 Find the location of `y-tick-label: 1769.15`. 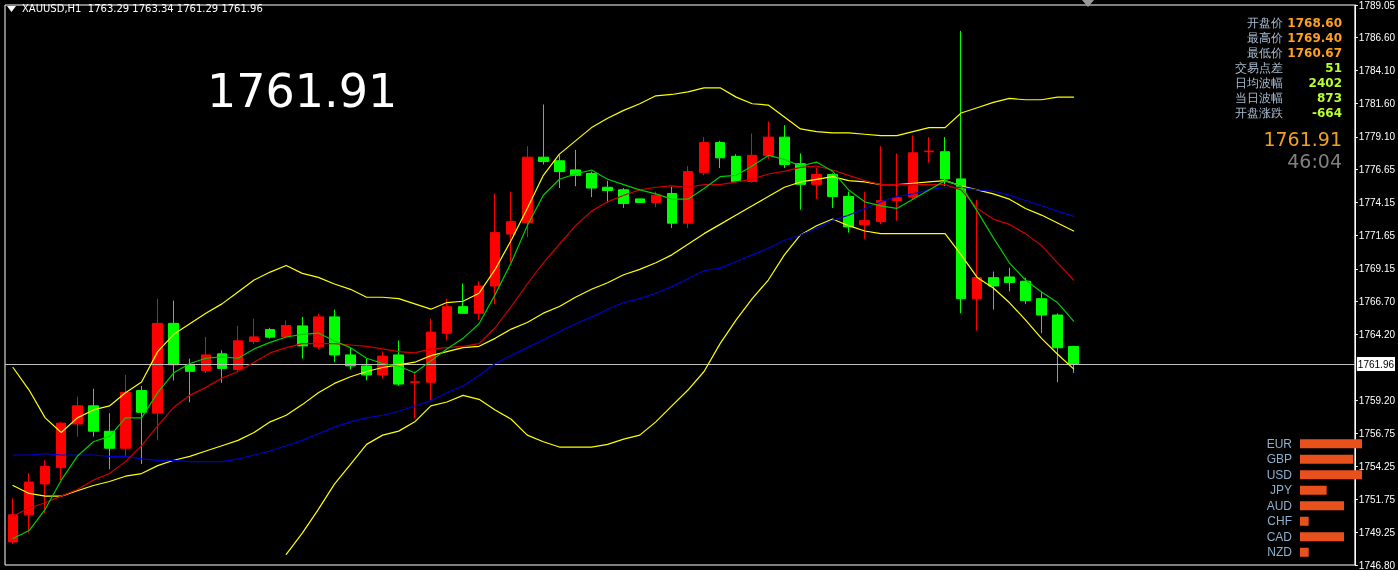

y-tick-label: 1769.15 is located at coordinates (1377, 269).